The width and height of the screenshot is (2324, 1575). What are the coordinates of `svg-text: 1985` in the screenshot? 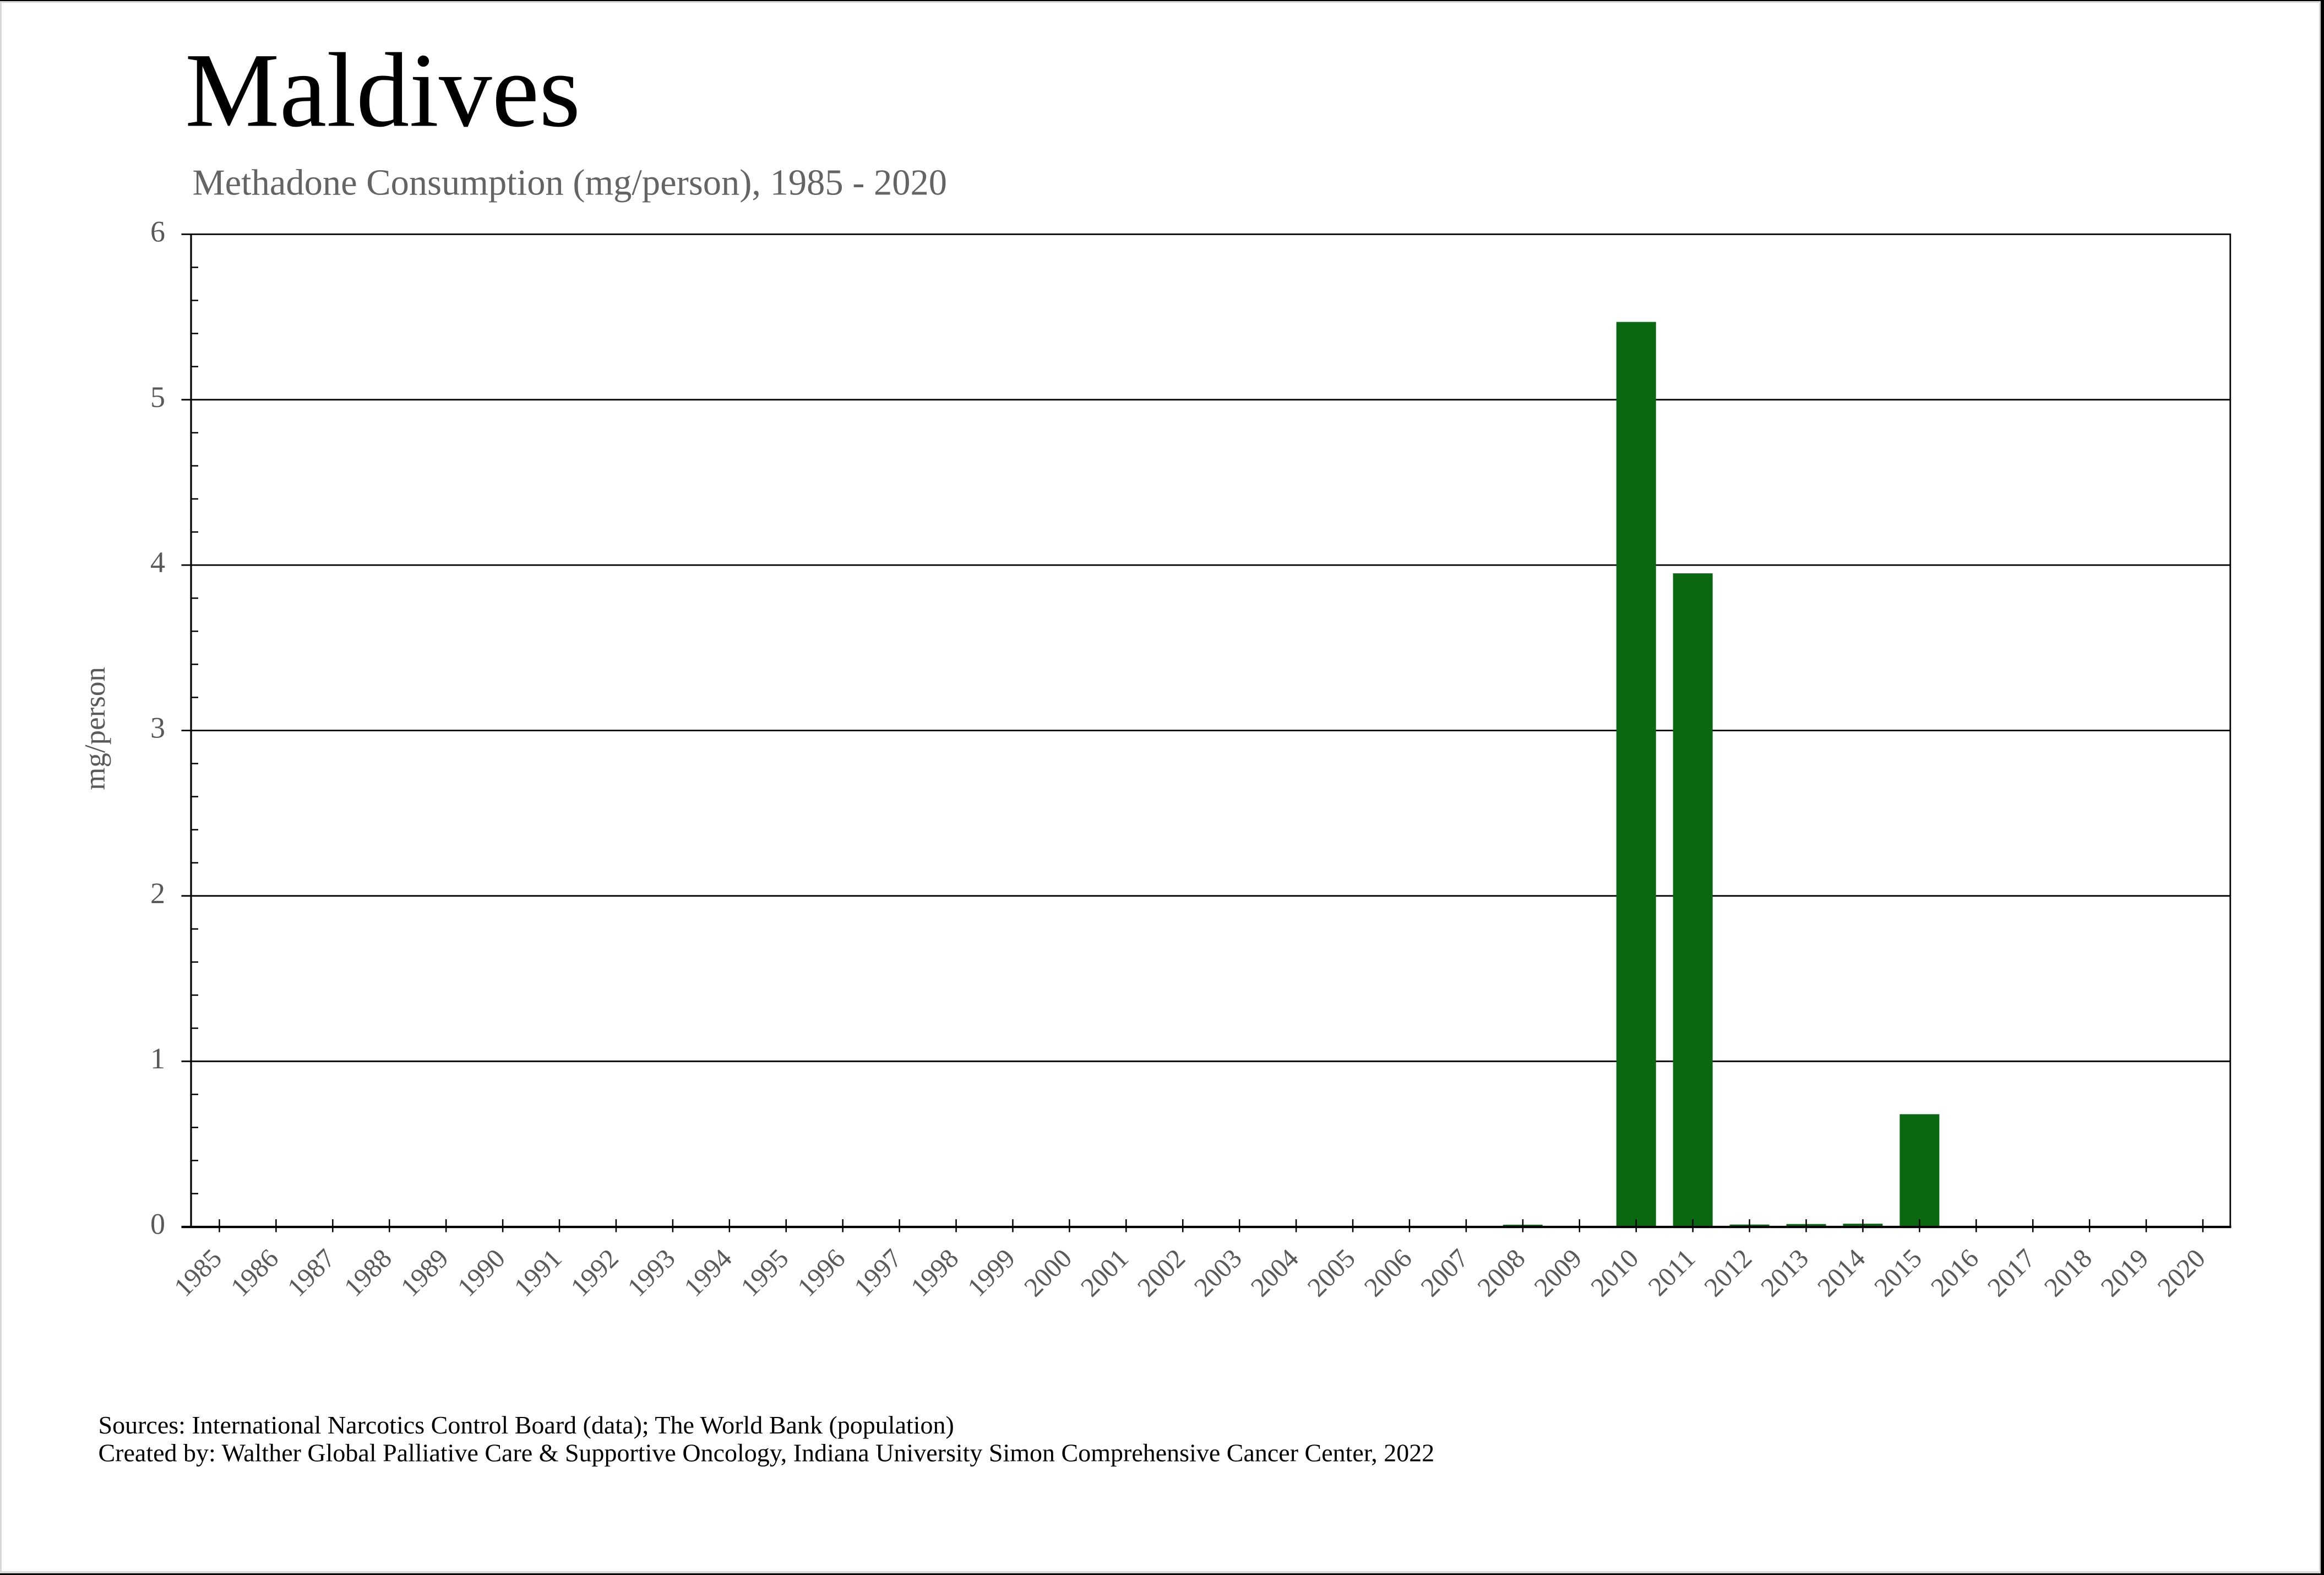 It's located at (197, 1272).